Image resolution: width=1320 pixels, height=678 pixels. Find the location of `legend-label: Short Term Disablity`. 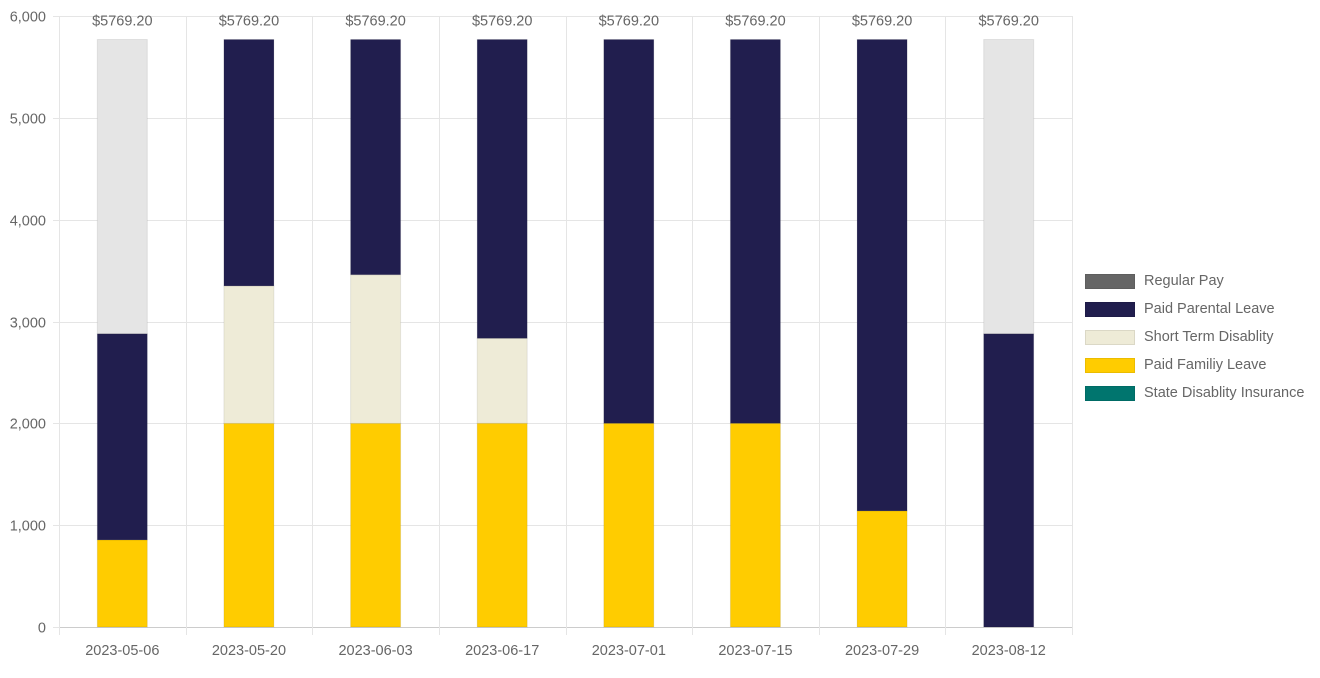

legend-label: Short Term Disablity is located at coordinates (1209, 337).